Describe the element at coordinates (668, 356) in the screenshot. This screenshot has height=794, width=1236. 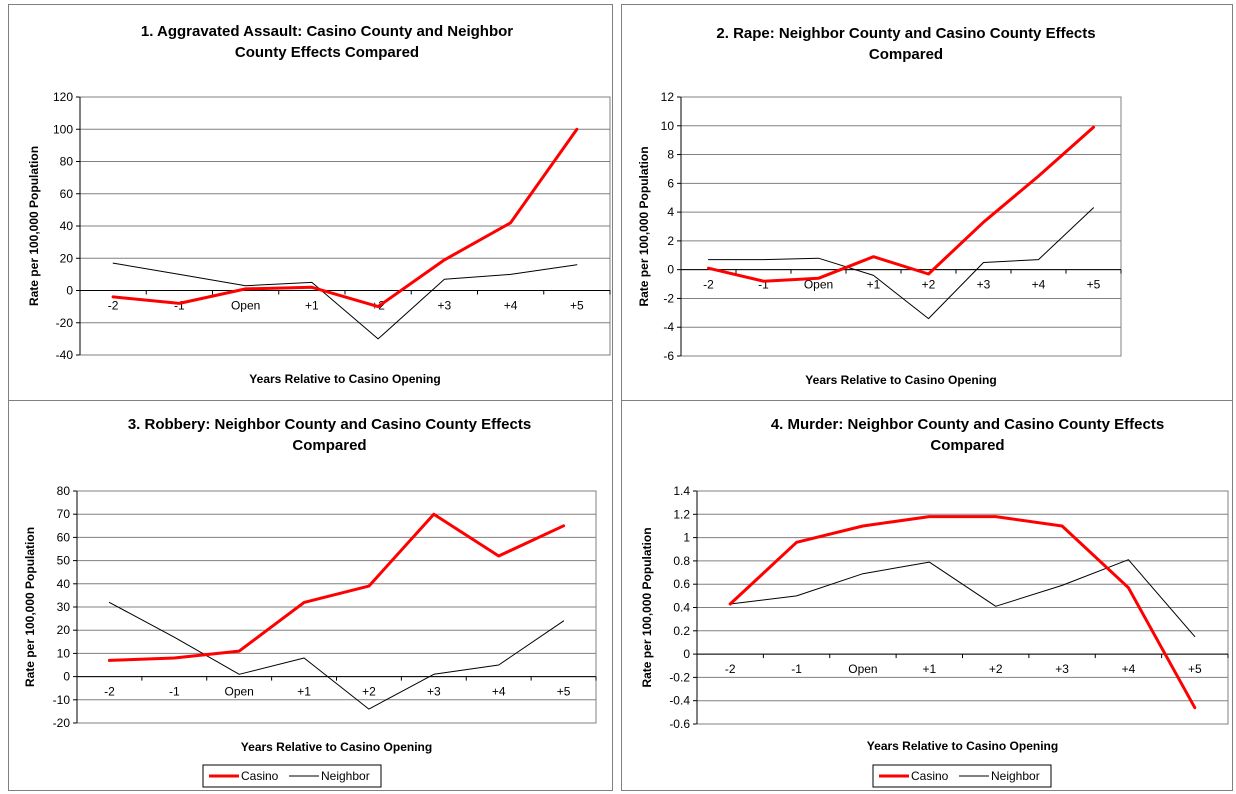
I see `y-tick-label: -6` at that location.